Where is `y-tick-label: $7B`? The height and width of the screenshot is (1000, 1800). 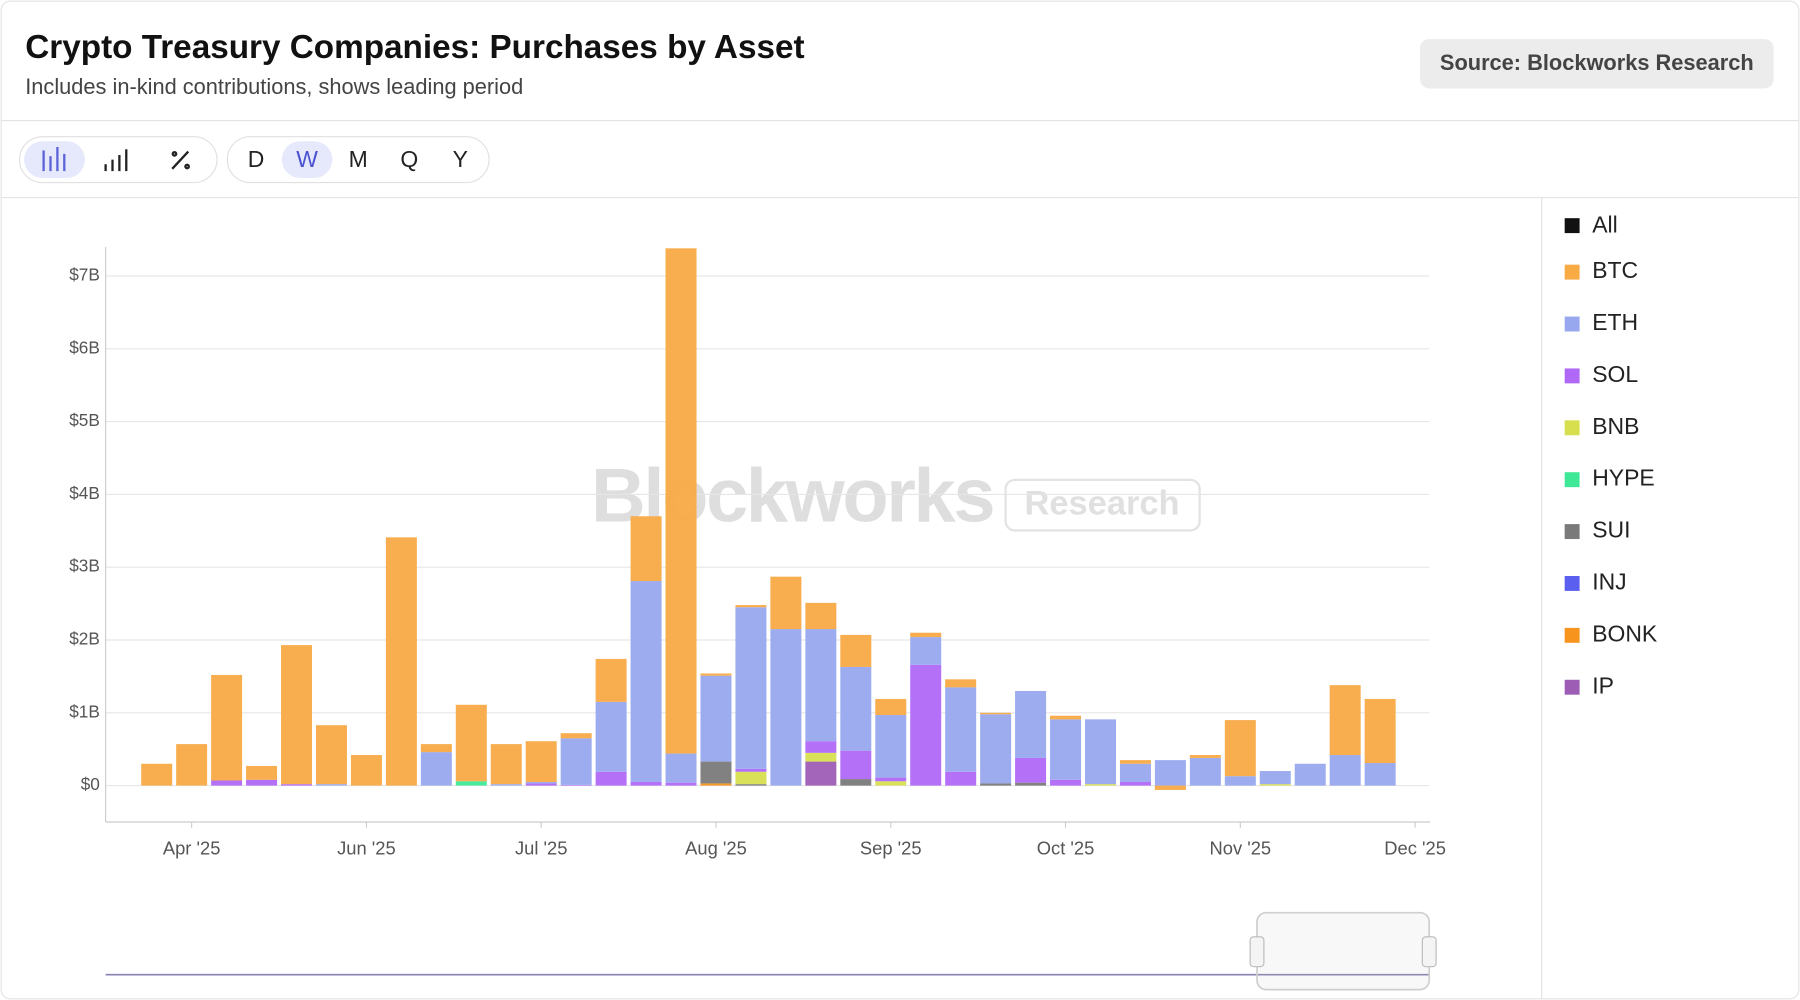 y-tick-label: $7B is located at coordinates (84, 275).